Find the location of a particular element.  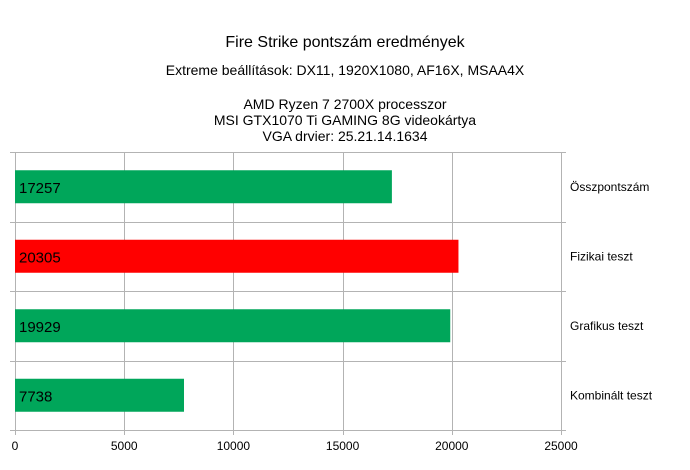

x-tick-label: 0 is located at coordinates (15, 446).